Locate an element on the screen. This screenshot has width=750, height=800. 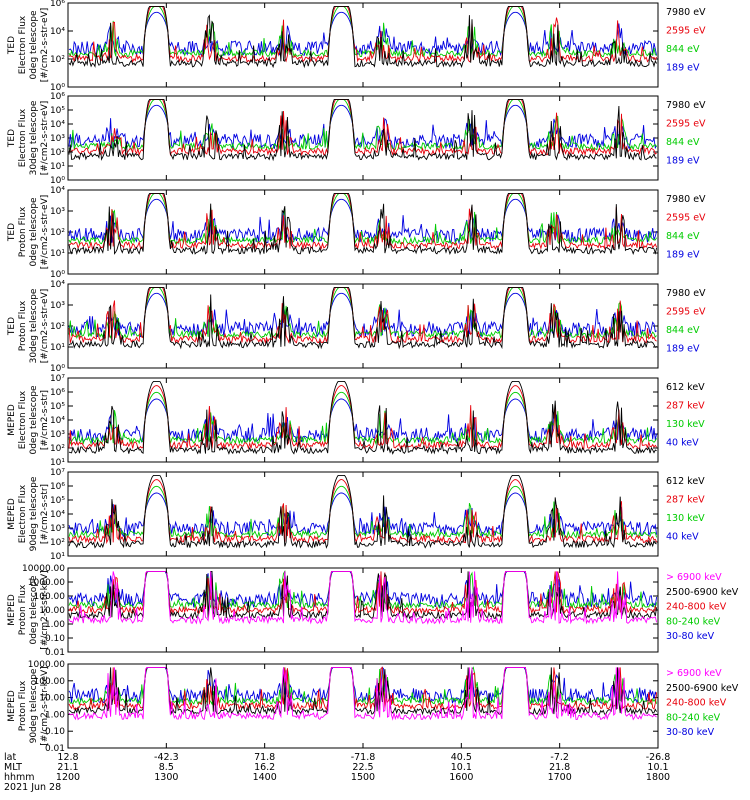
legend-label: 80-240 keV is located at coordinates (693, 717).